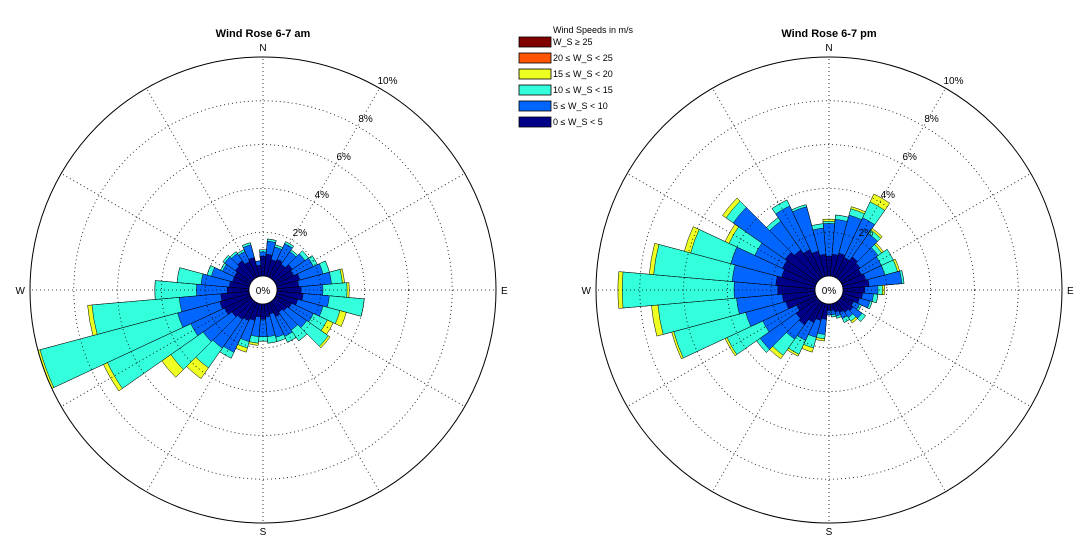 The image size is (1088, 557). I want to click on legend-label: 10 ≤ W_S < 15, so click(583, 90).